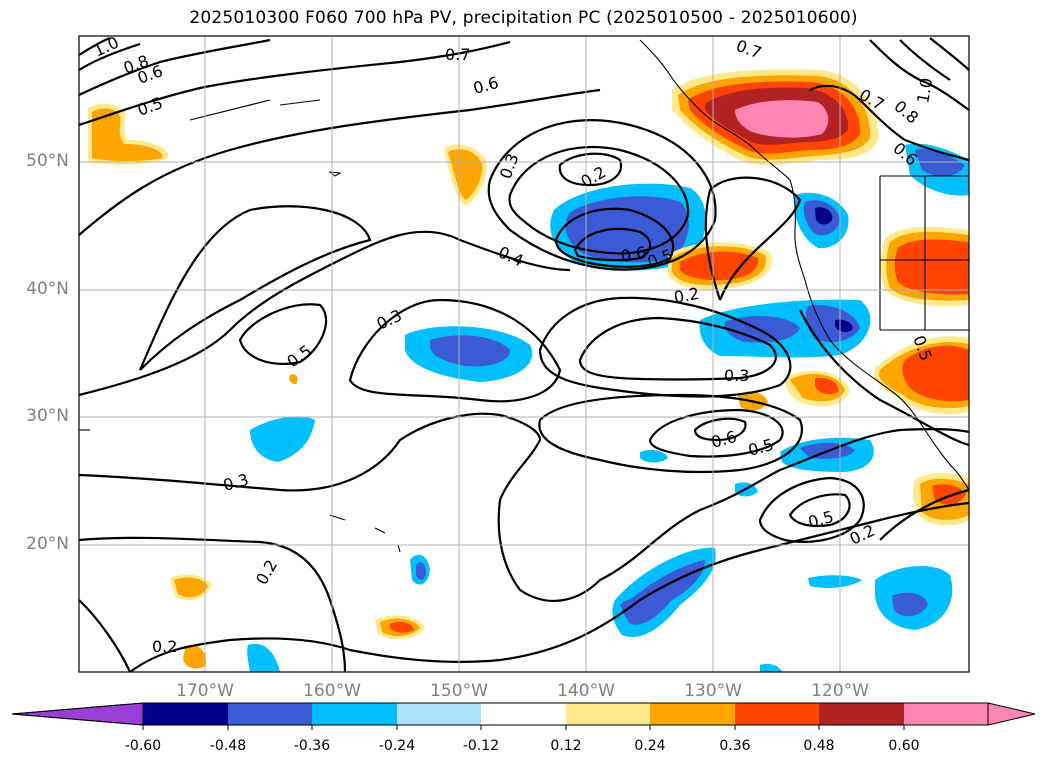 Image resolution: width=1047 pixels, height=765 pixels. What do you see at coordinates (397, 746) in the screenshot?
I see `colorbar-tick-label: -0.24` at bounding box center [397, 746].